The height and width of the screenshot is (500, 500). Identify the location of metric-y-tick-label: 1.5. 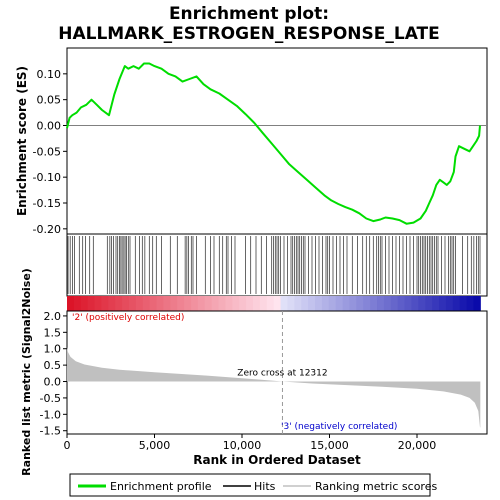
(53, 332).